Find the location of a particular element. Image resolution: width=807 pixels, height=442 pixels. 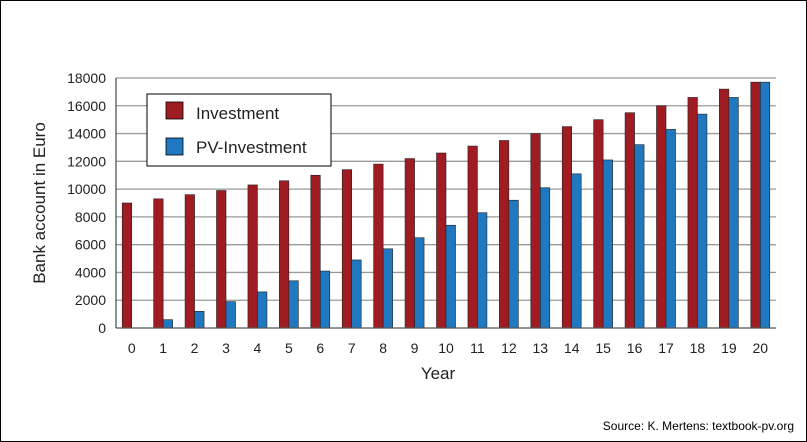

y-tick-label: 12000 is located at coordinates (86, 161).